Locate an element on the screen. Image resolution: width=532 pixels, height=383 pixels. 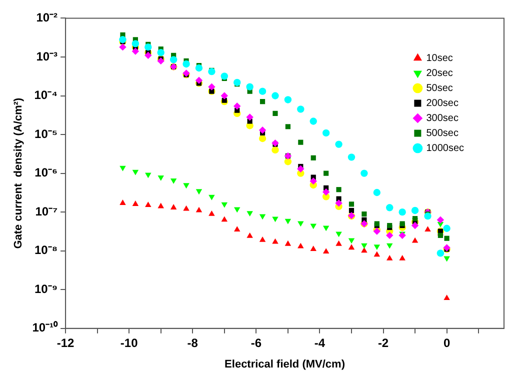
x-tick-label: -4 is located at coordinates (320, 343).